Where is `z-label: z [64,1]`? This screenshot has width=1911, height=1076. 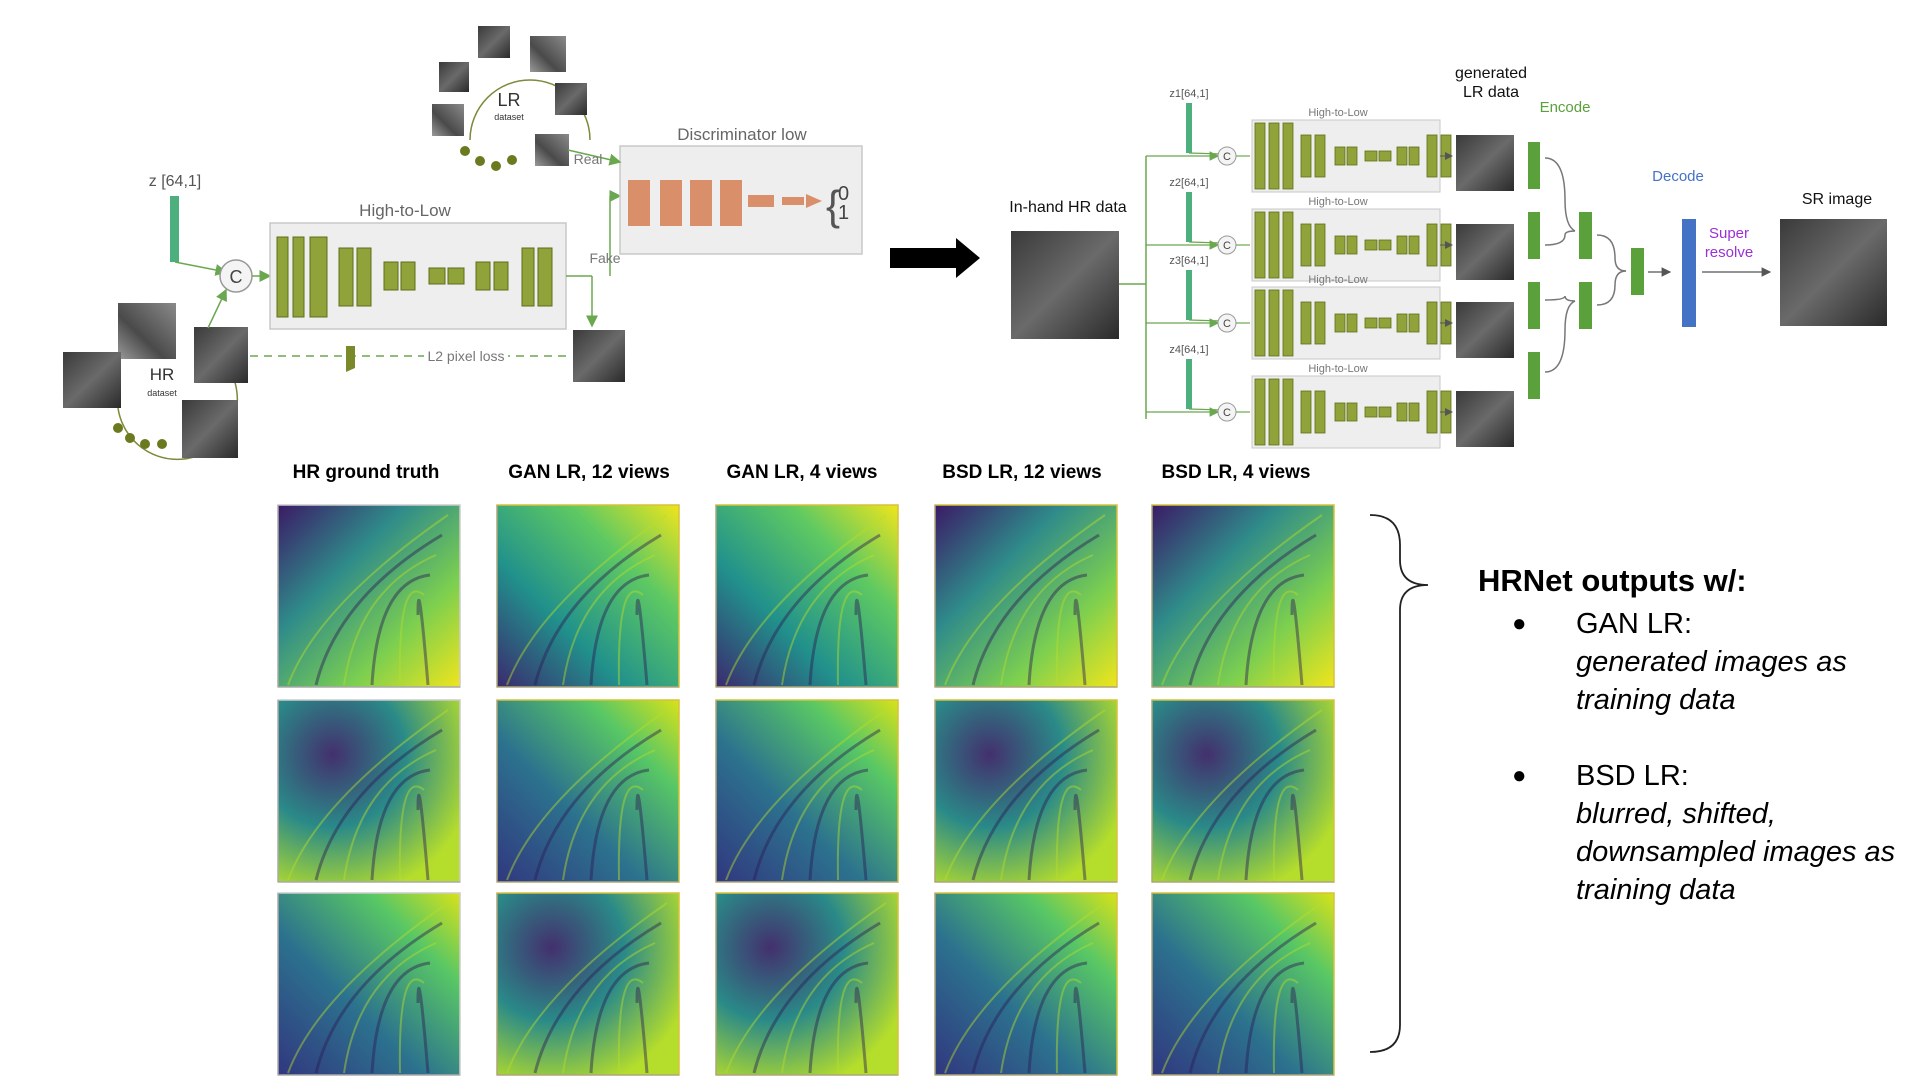
z-label: z [64,1] is located at coordinates (175, 181).